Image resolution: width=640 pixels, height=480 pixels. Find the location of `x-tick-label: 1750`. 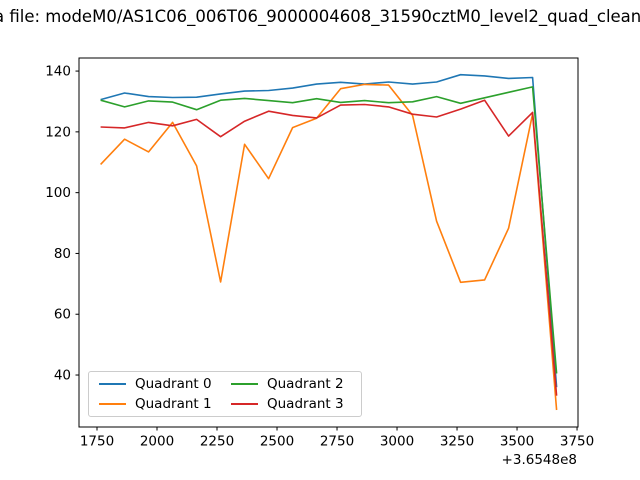

x-tick-label: 1750 is located at coordinates (97, 442).